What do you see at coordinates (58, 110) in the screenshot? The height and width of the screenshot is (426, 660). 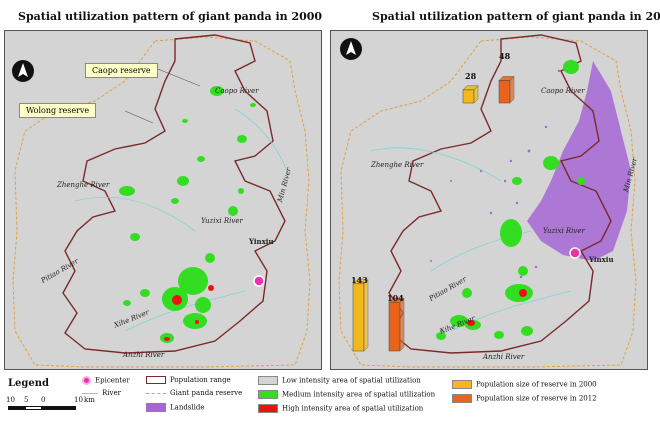 I see `wolong-reserve-callout: Wolong reserve` at bounding box center [58, 110].